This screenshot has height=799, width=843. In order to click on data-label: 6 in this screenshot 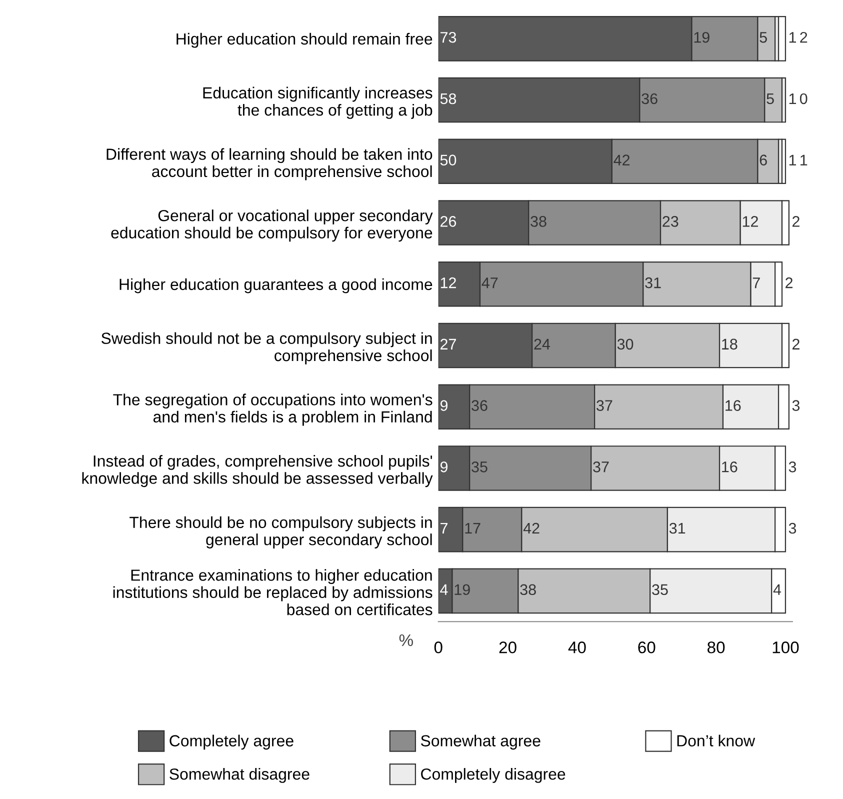, I will do `click(763, 160)`.